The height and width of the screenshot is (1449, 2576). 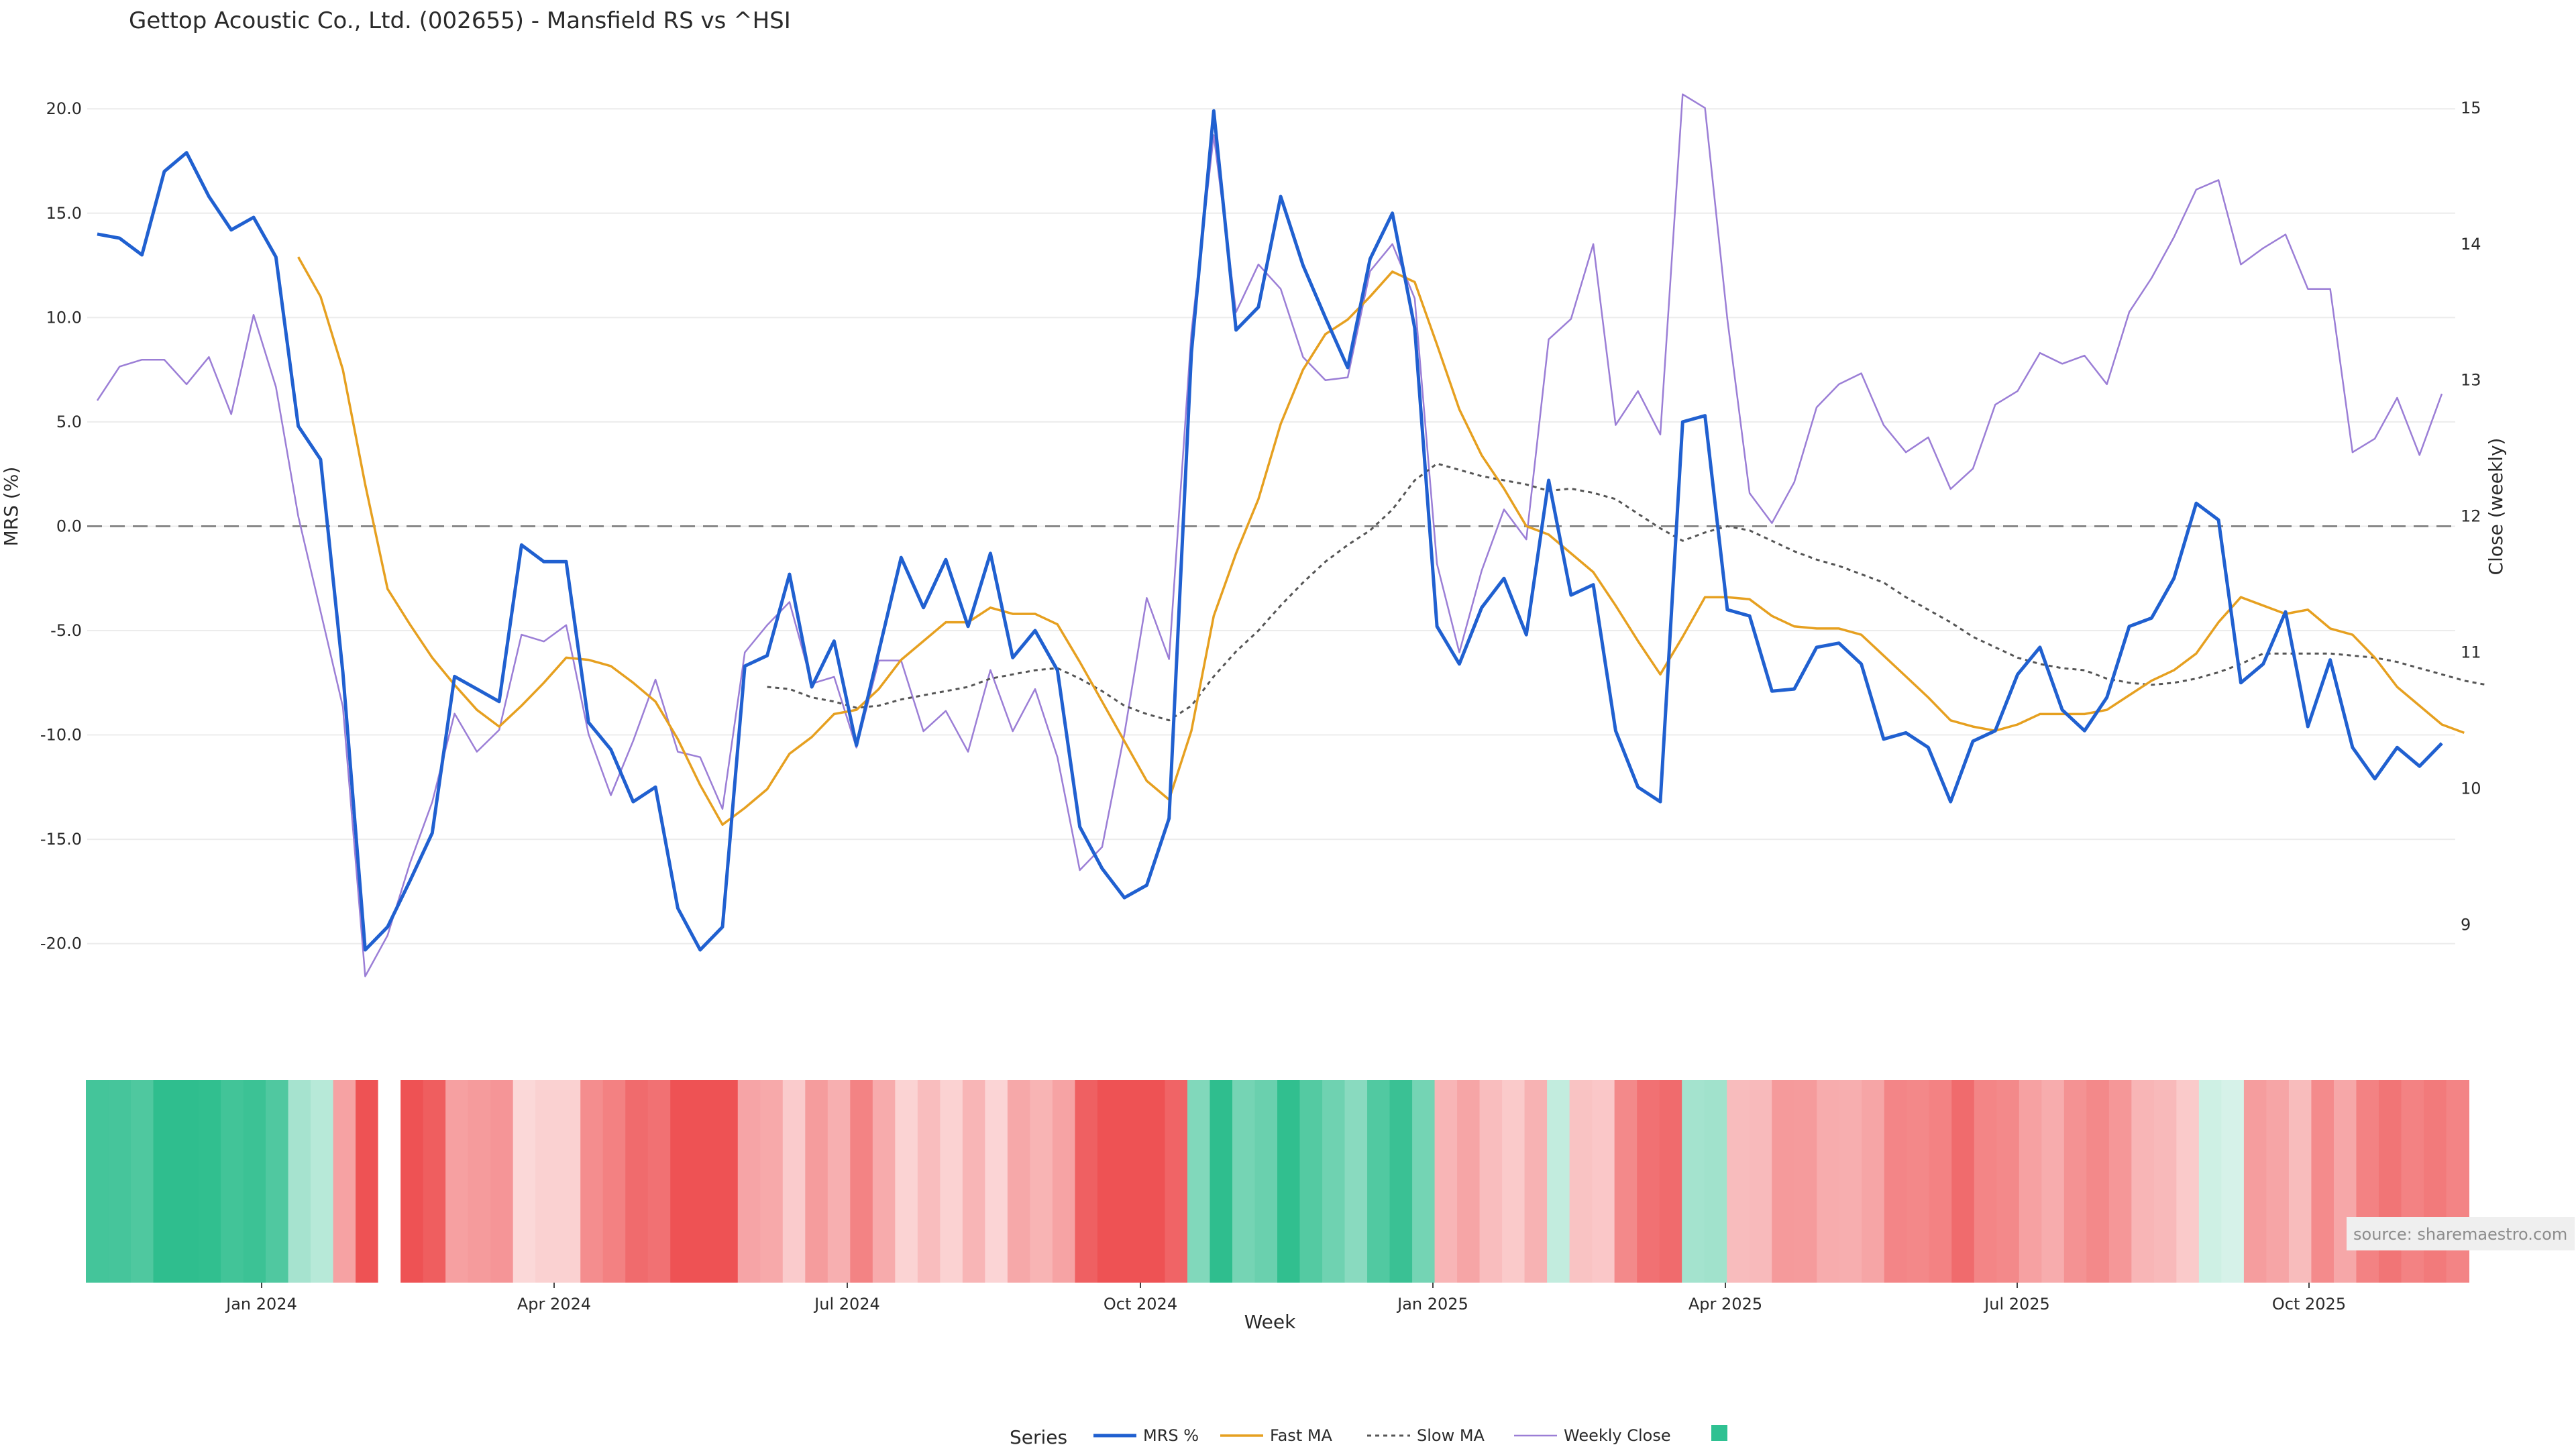 I want to click on heatmap-band, so click(x=1277, y=1181).